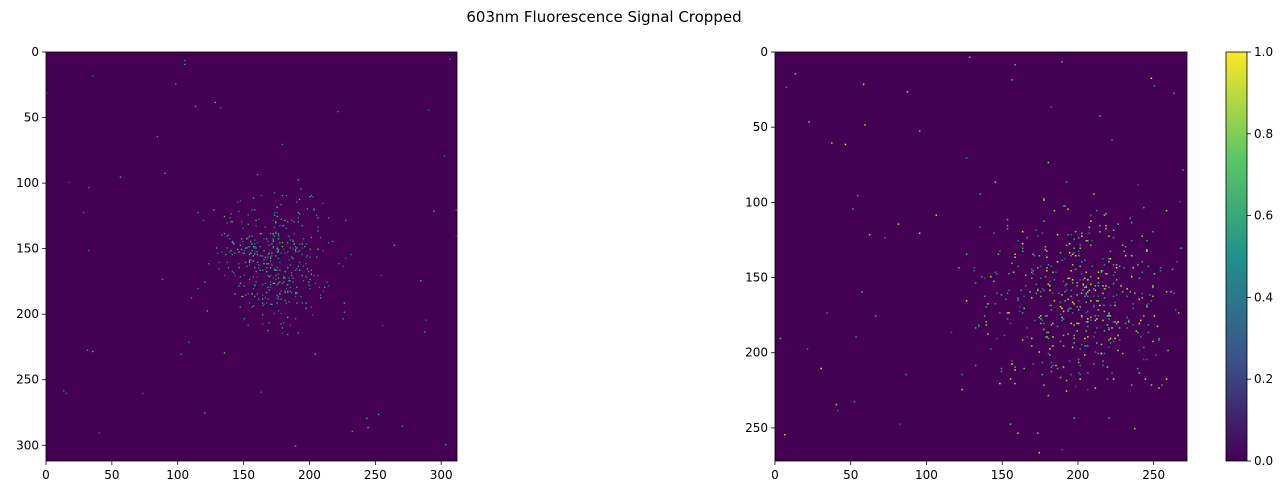  Describe the element at coordinates (775, 475) in the screenshot. I see `x-tick-label: 0` at that location.